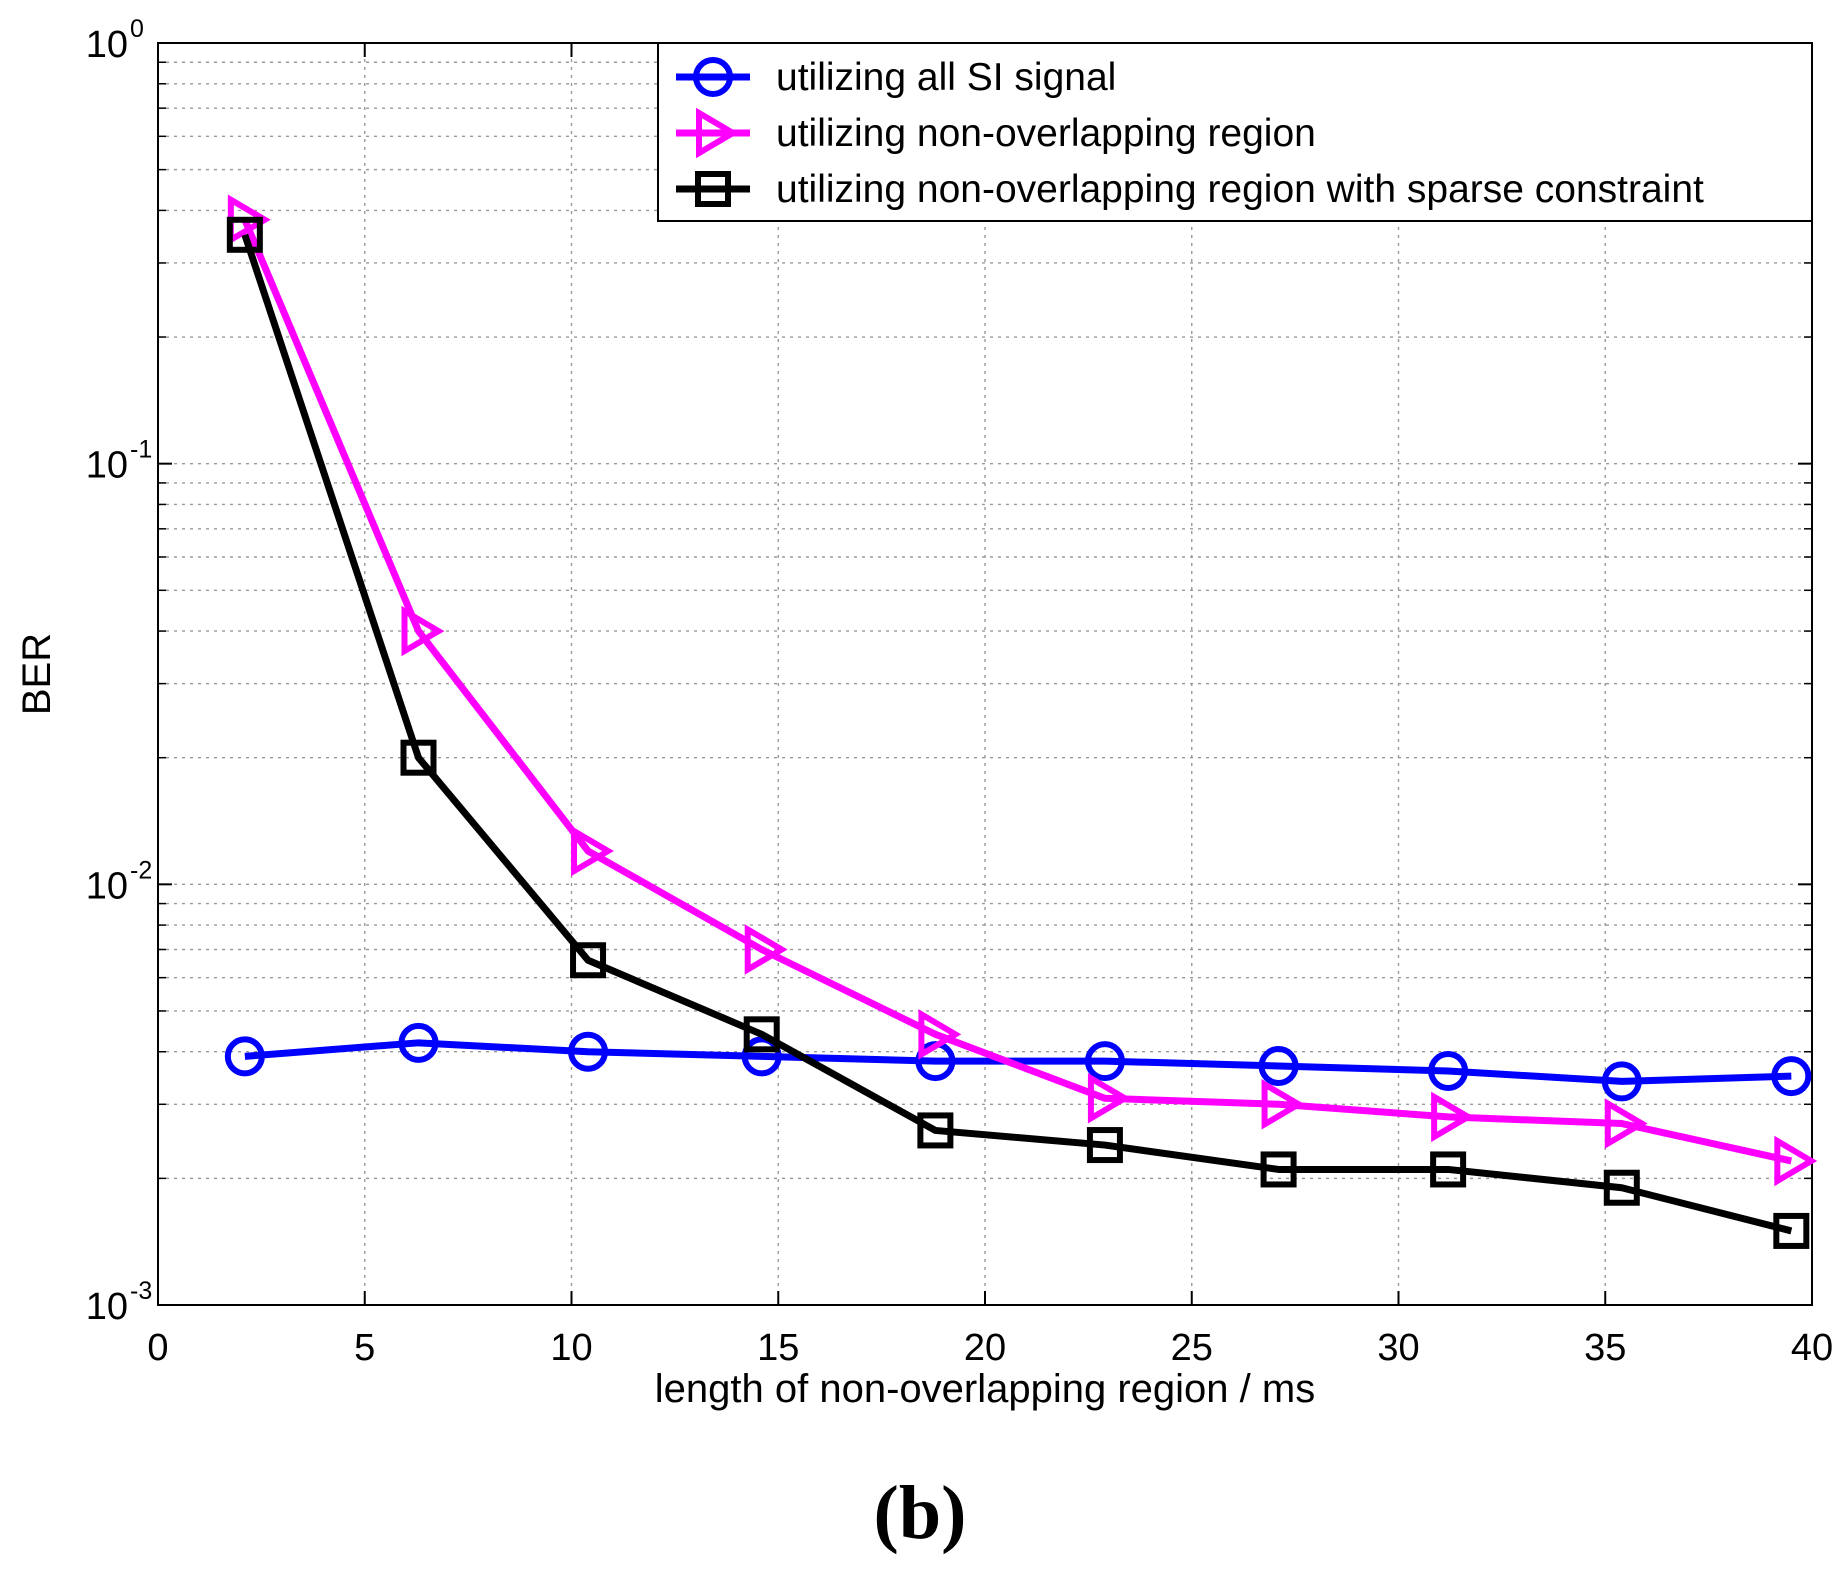  I want to click on x-tick-label: 25, so click(1192, 1348).